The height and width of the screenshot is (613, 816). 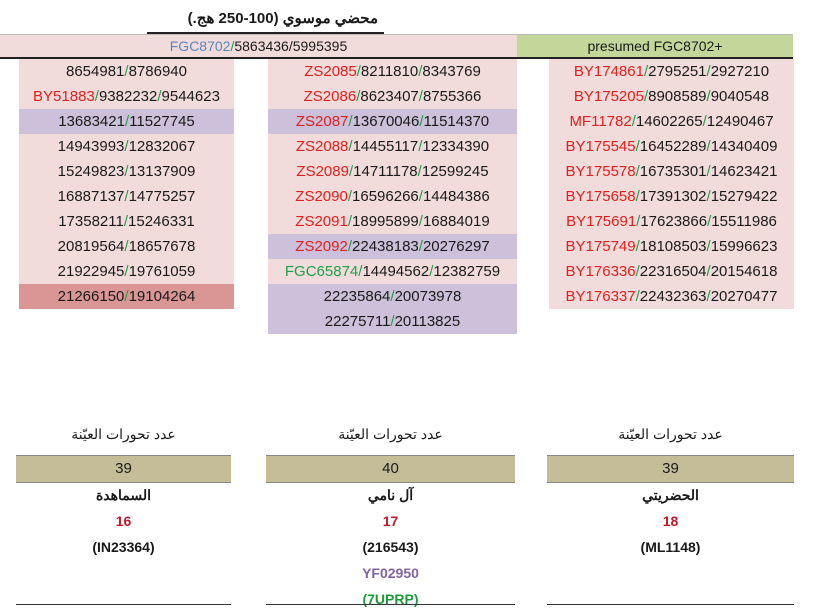 I want to click on snp-position: 21266150/19104264, so click(x=126, y=296).